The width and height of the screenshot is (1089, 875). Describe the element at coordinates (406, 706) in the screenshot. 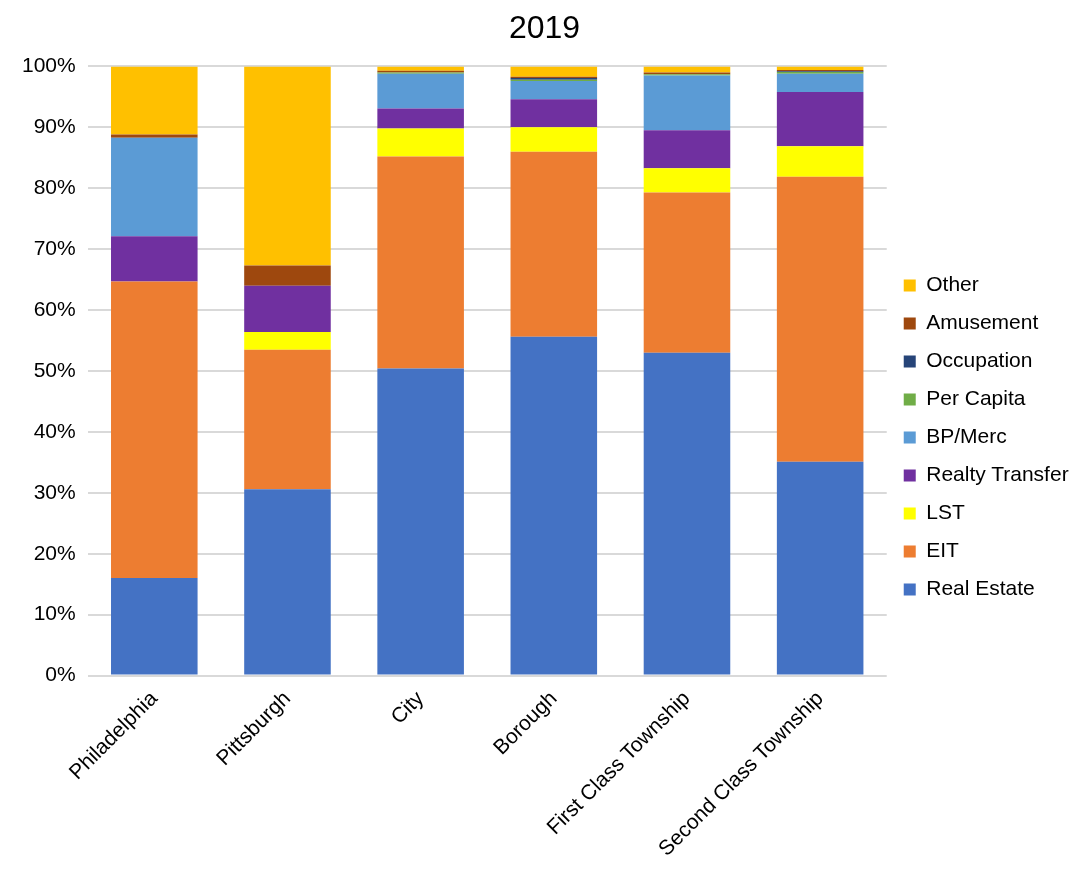

I see `x-tick-label: City` at that location.